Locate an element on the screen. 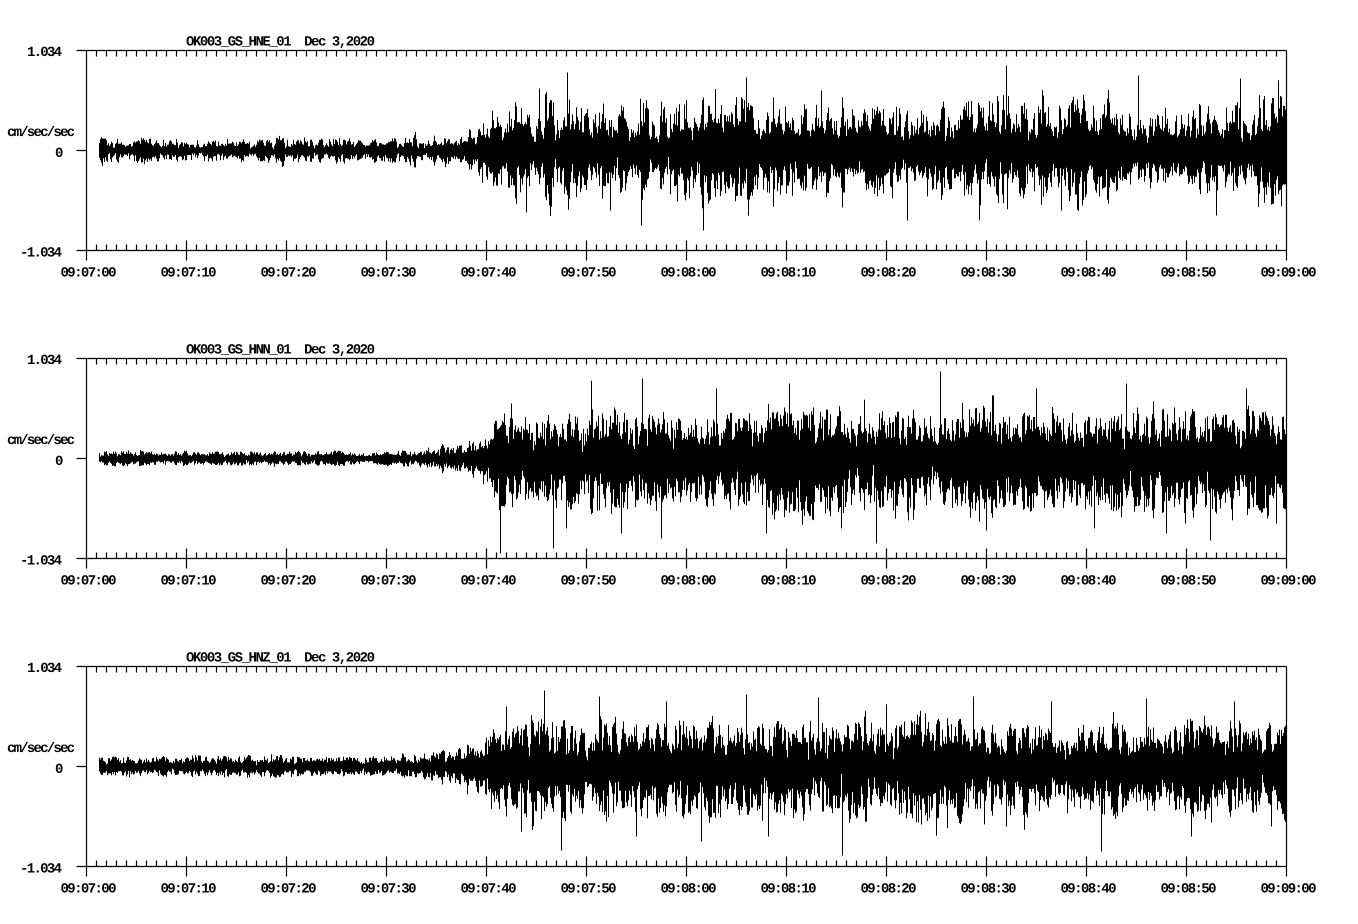  svg-text: OK003_GS_HNN_01 Dec 3,2020 is located at coordinates (280, 350).